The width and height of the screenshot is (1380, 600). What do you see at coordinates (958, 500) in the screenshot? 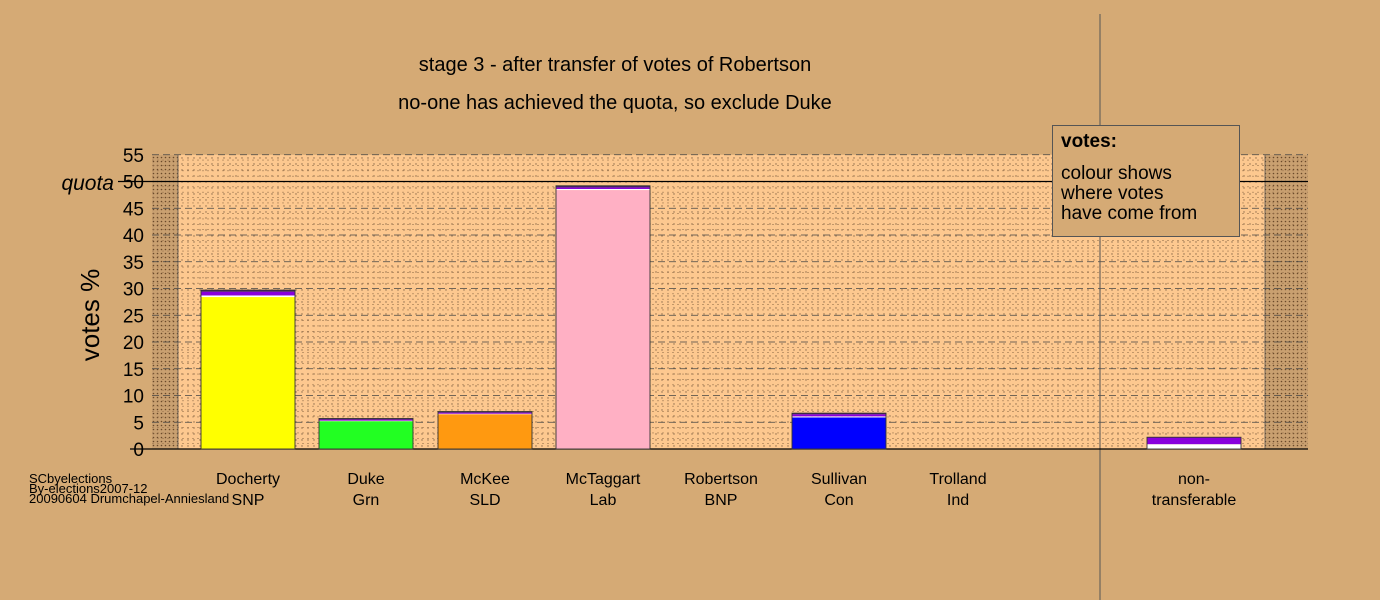
I see `category-party-label: Ind` at bounding box center [958, 500].